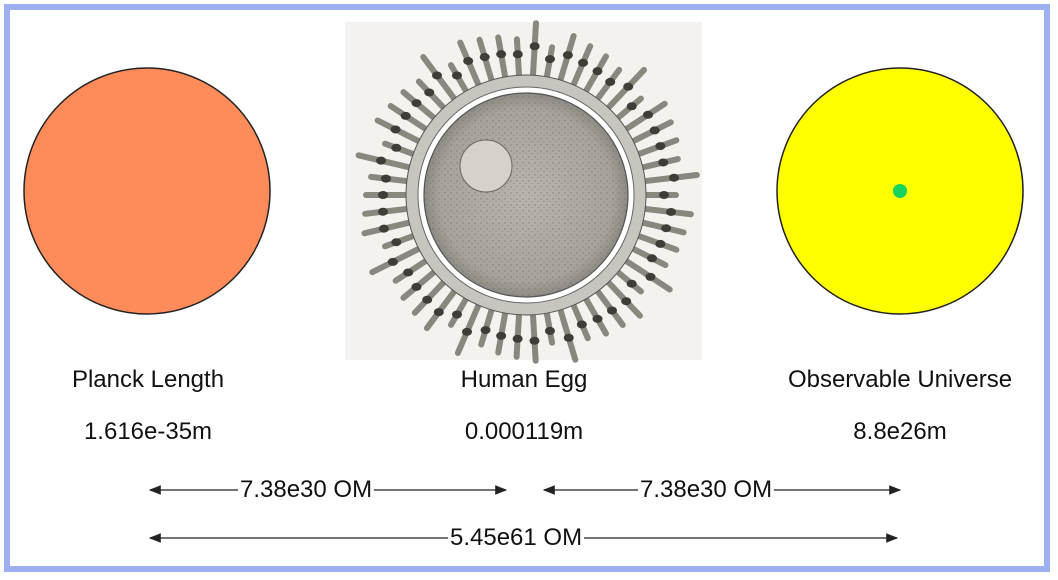 The width and height of the screenshot is (1058, 580). Describe the element at coordinates (524, 431) in the screenshot. I see `egg-size: 0.000119m` at that location.